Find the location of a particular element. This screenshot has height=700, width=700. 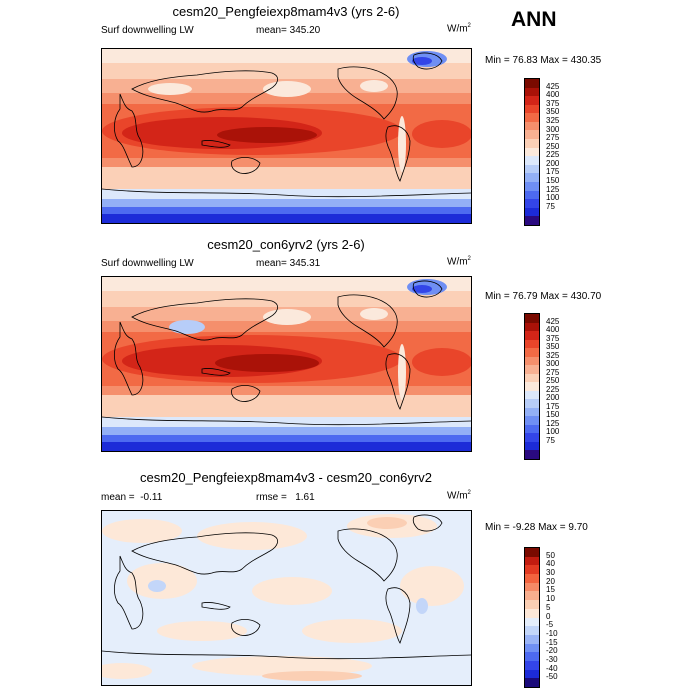

colorbar-tick-label: -15 is located at coordinates (552, 642).